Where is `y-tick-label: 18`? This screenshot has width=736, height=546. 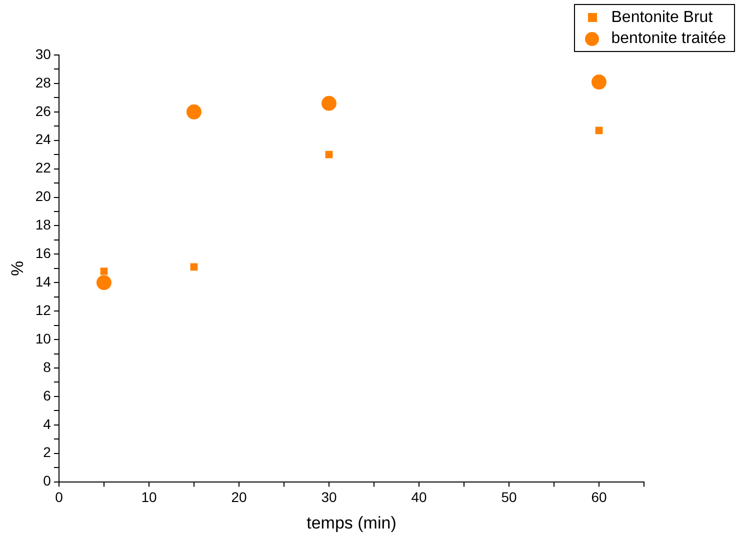 y-tick-label: 18 is located at coordinates (43, 224).